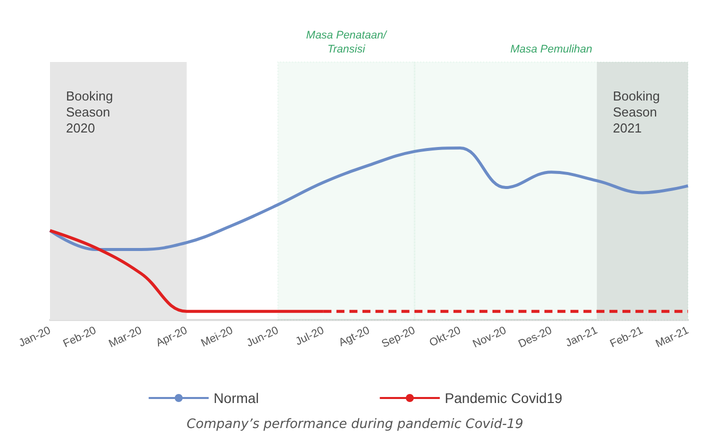 The width and height of the screenshot is (710, 440). I want to click on legend-label: Normal, so click(236, 398).